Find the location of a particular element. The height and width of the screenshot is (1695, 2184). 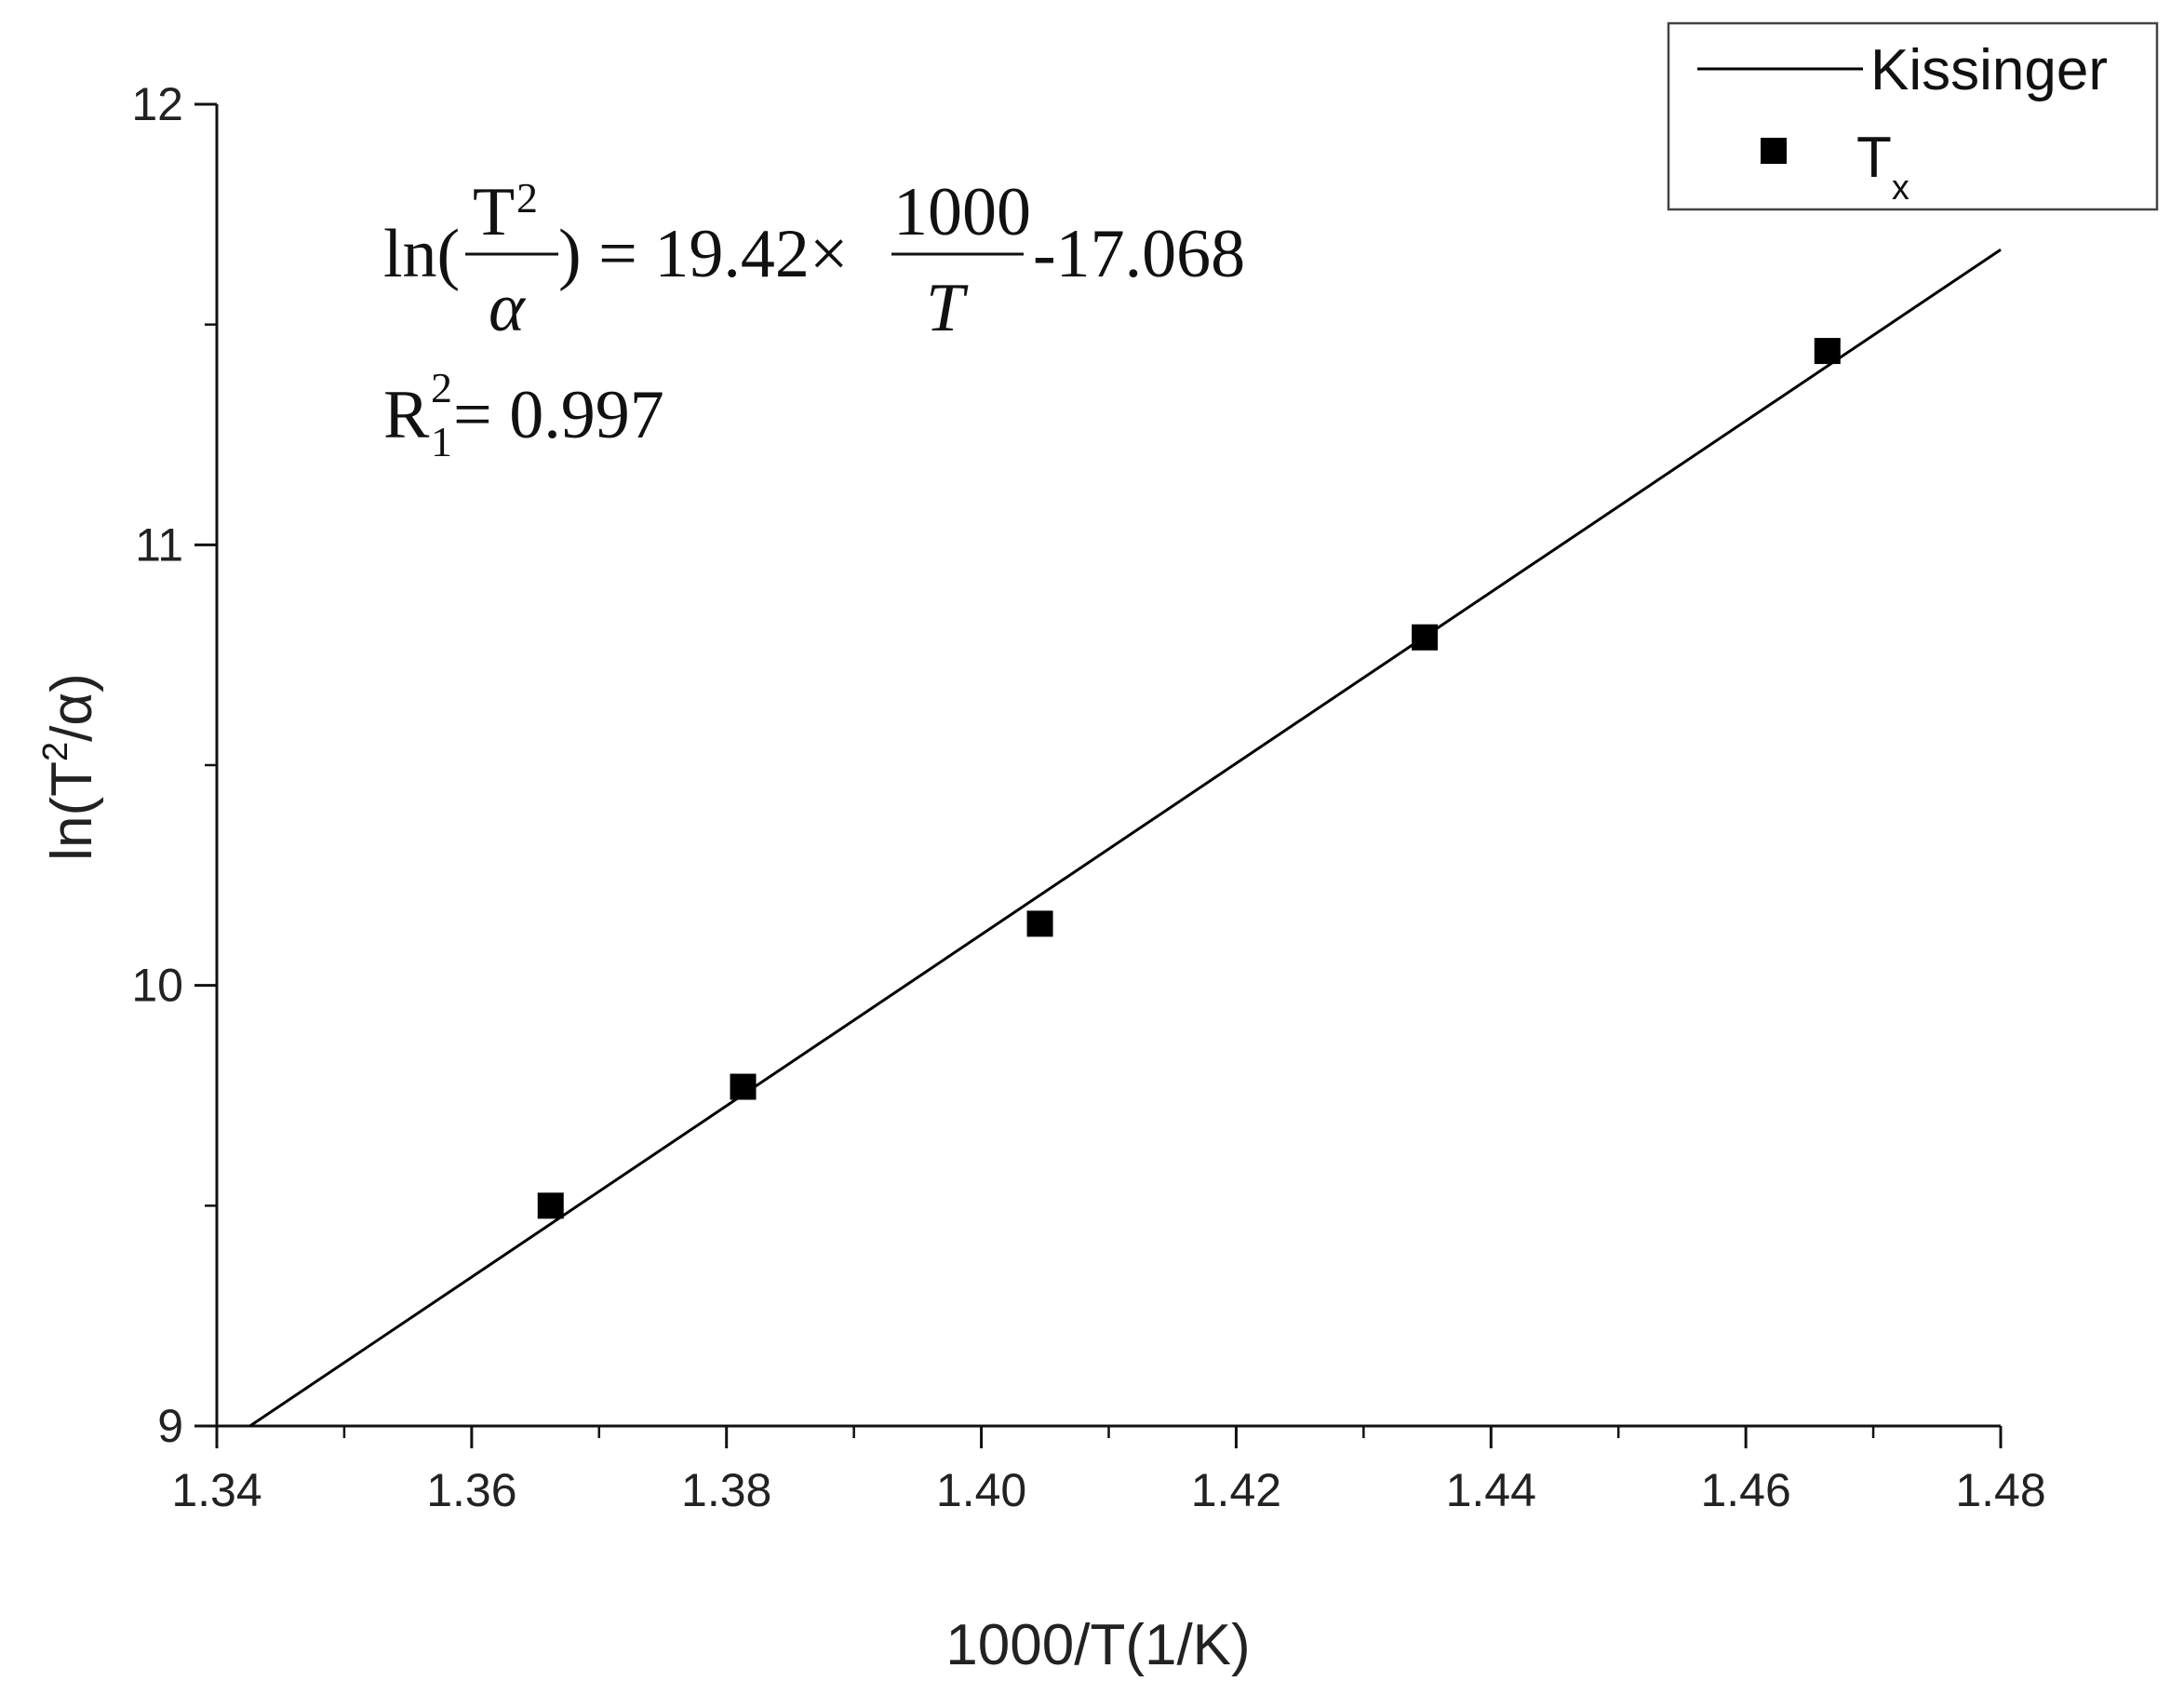

legend-box is located at coordinates (1913, 116).